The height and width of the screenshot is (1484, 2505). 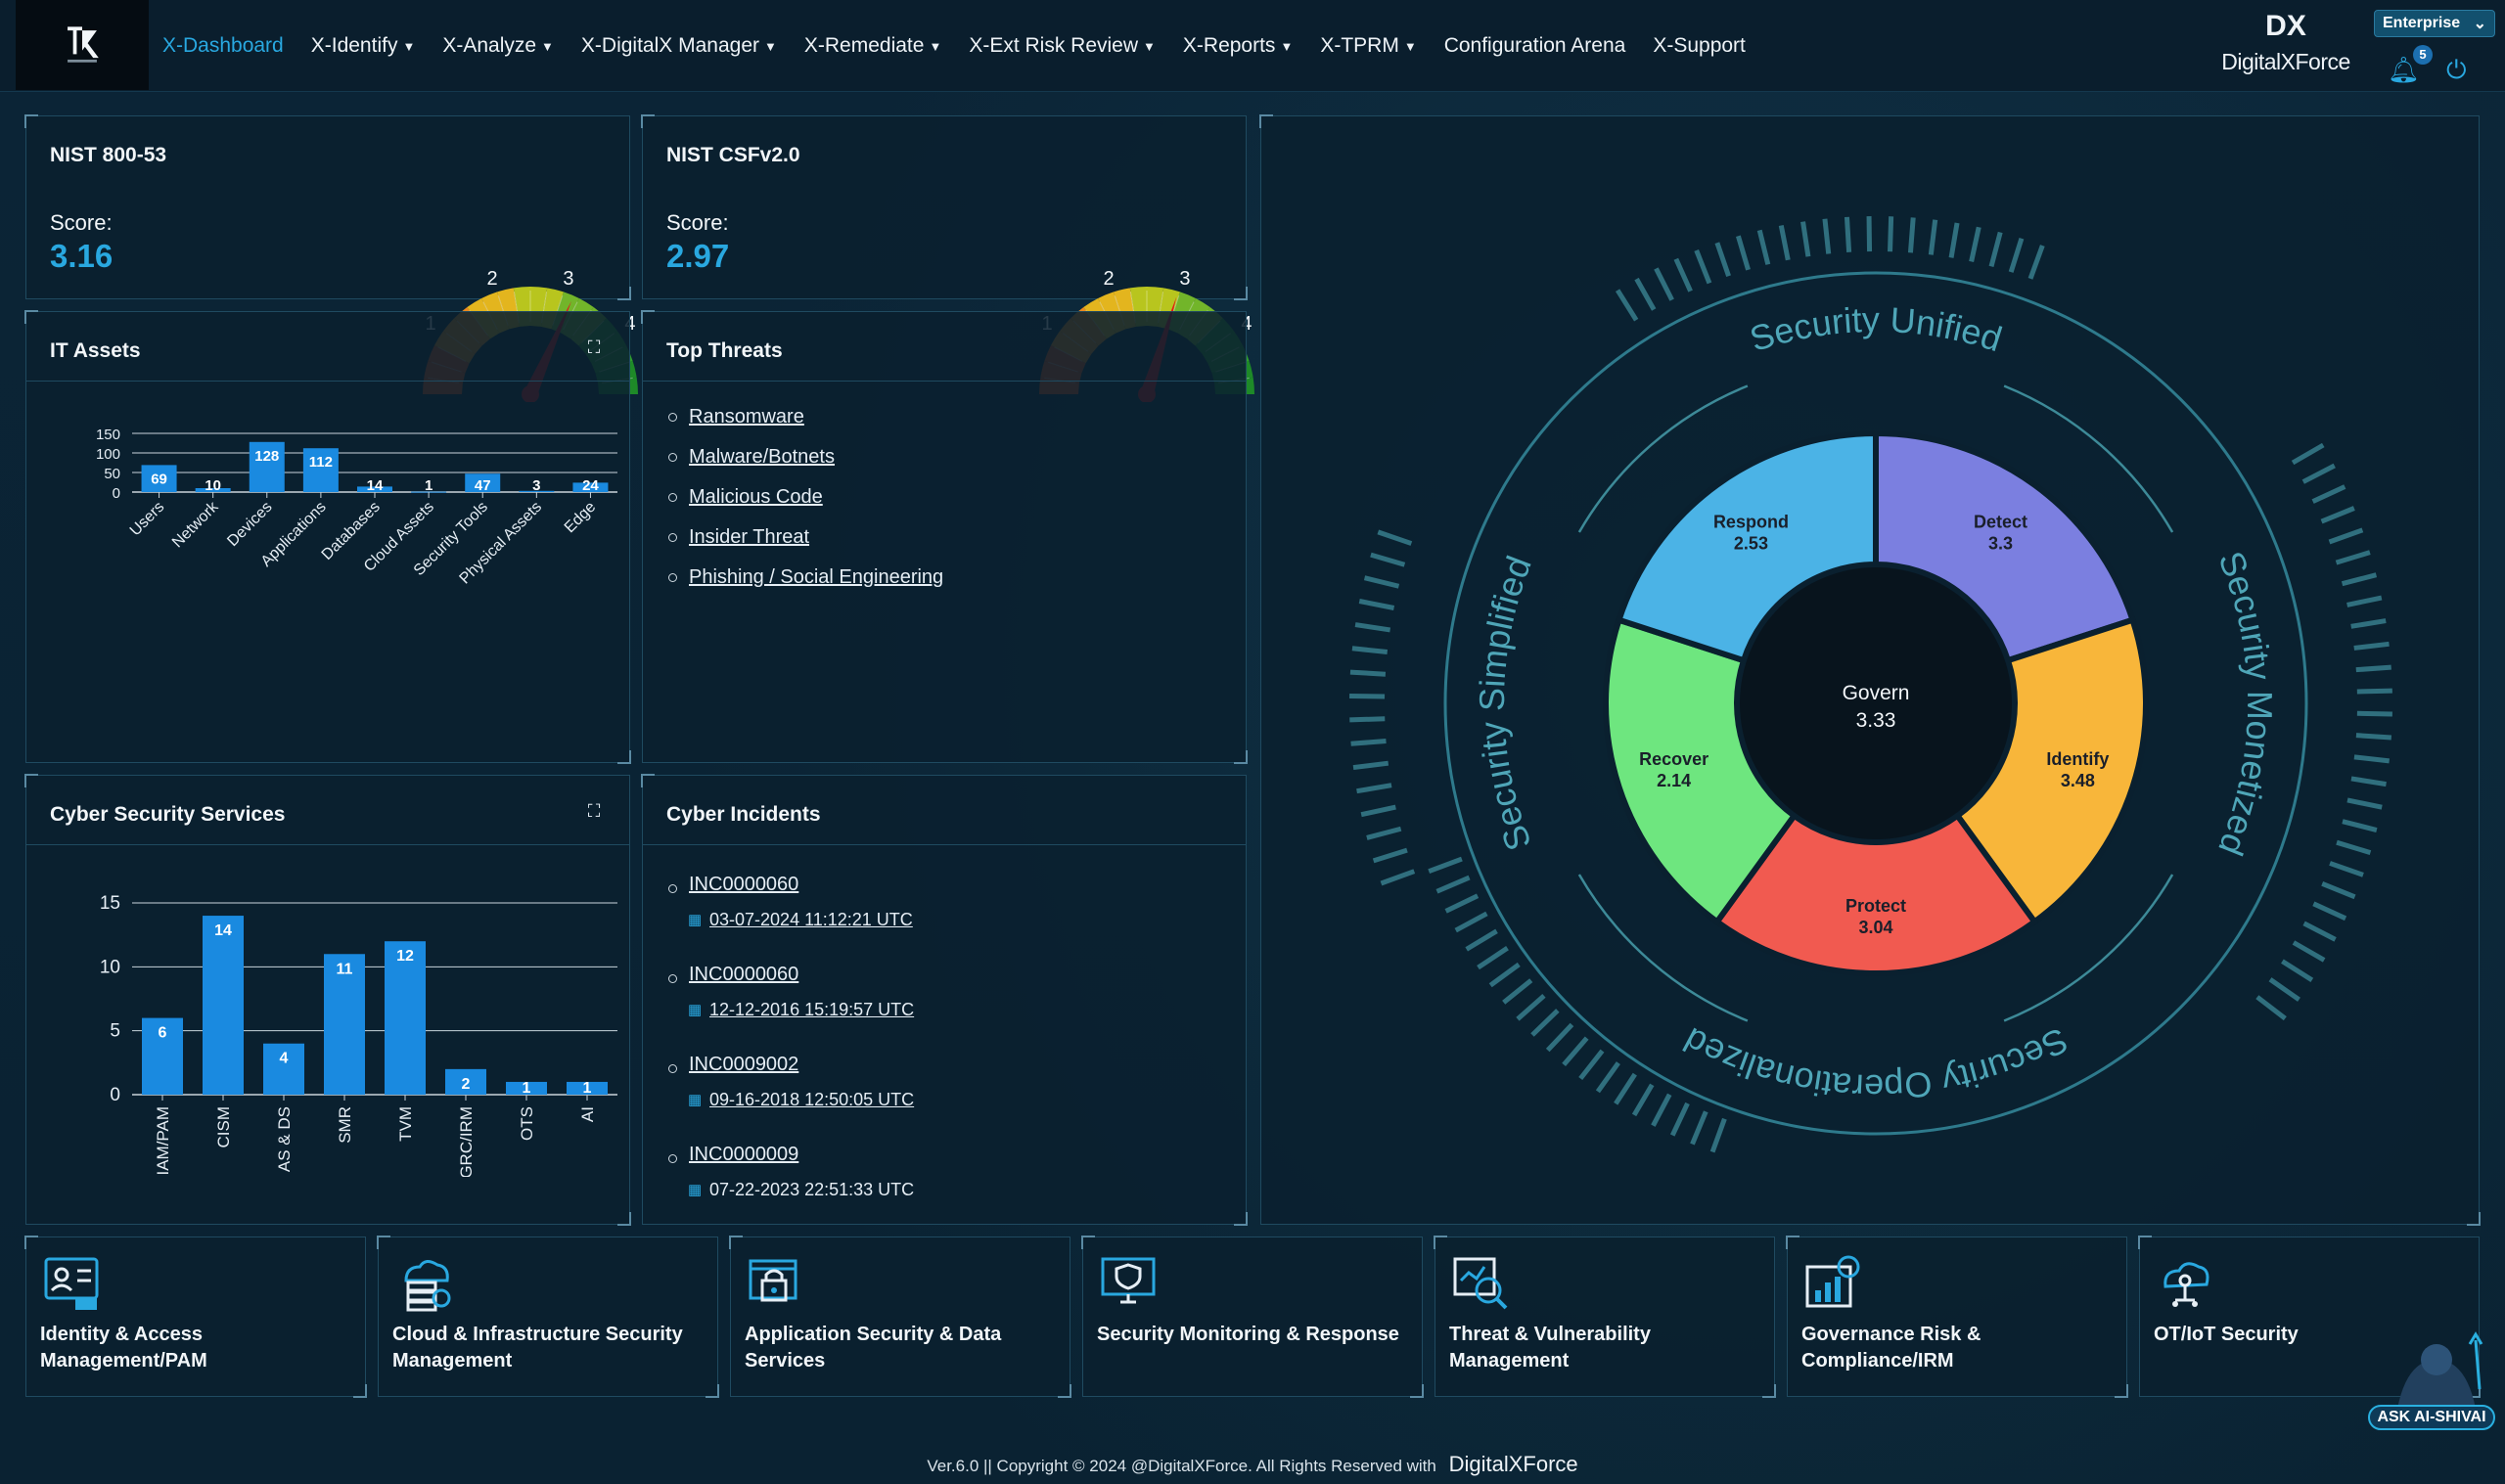 What do you see at coordinates (811, 919) in the screenshot?
I see `incident-date: 03-07-2024 11:12:21 UTC` at bounding box center [811, 919].